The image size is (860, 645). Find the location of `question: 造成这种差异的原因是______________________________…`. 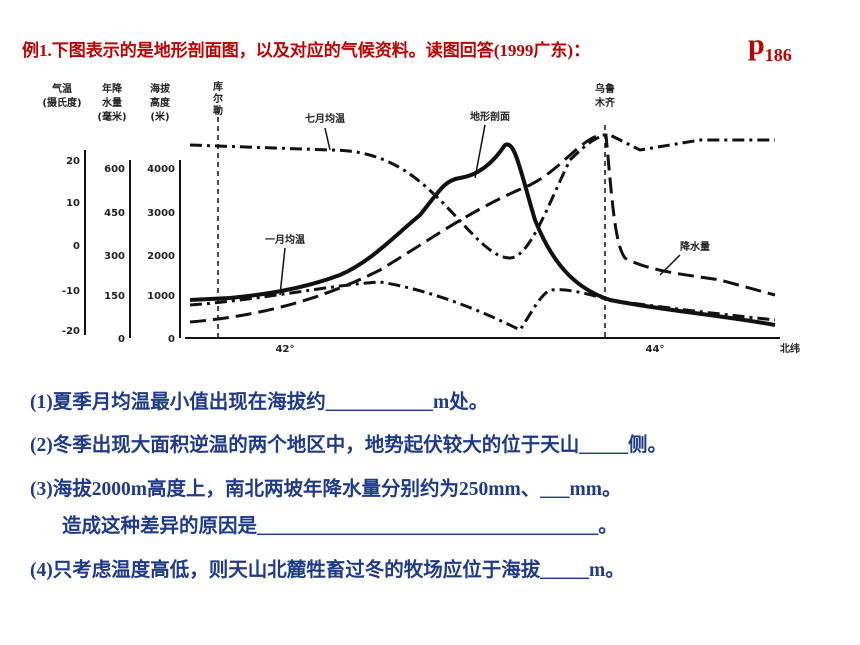

question: 造成这种差异的原因是______________________________… is located at coordinates (340, 526).